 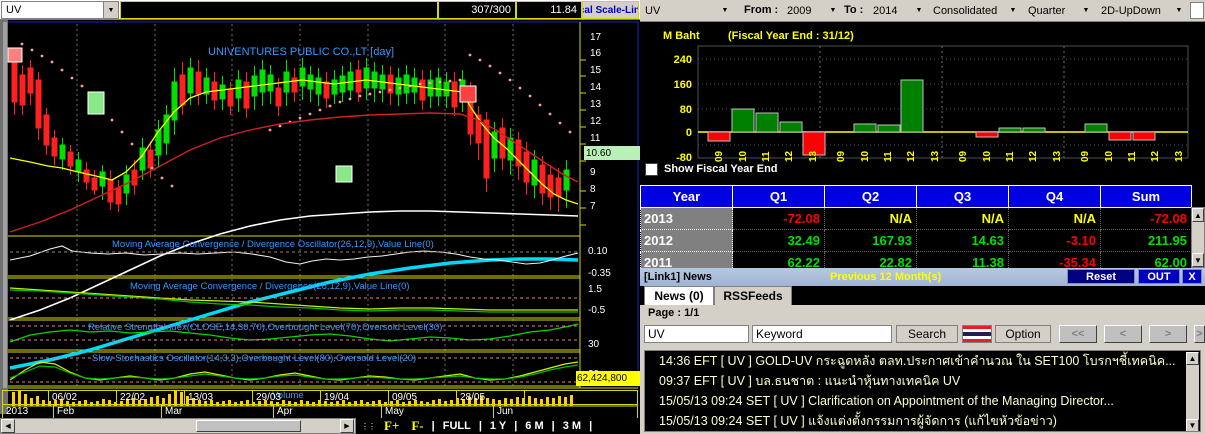 What do you see at coordinates (593, 172) in the screenshot?
I see `price-tick-9: 9` at bounding box center [593, 172].